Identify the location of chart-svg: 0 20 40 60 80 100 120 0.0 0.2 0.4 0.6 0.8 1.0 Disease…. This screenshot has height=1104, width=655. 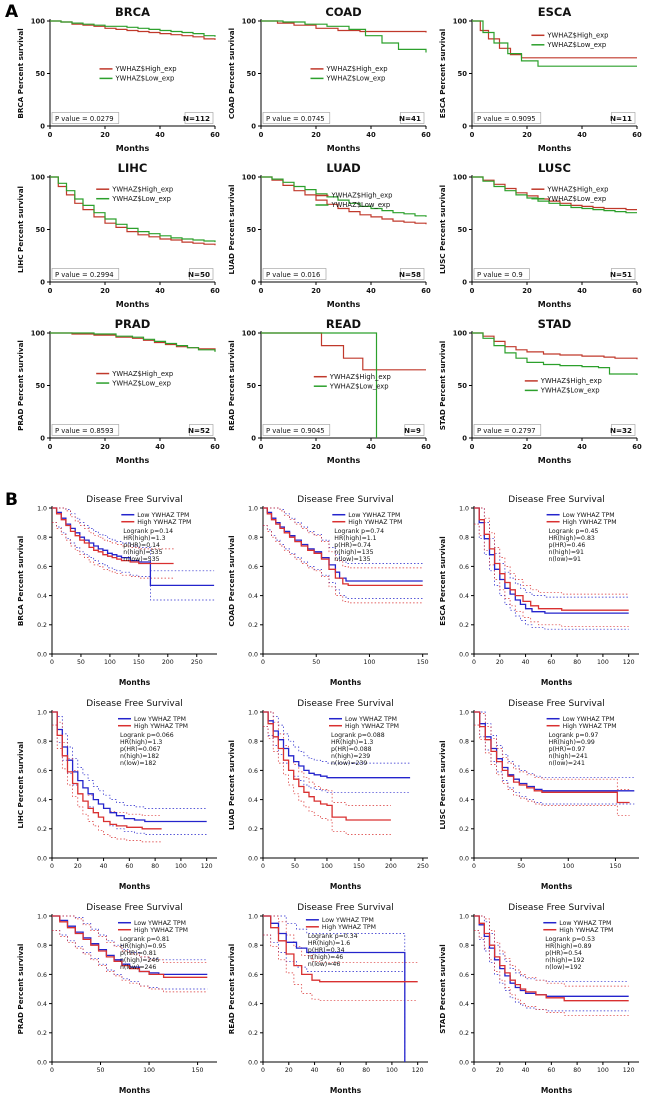
(327, 999).